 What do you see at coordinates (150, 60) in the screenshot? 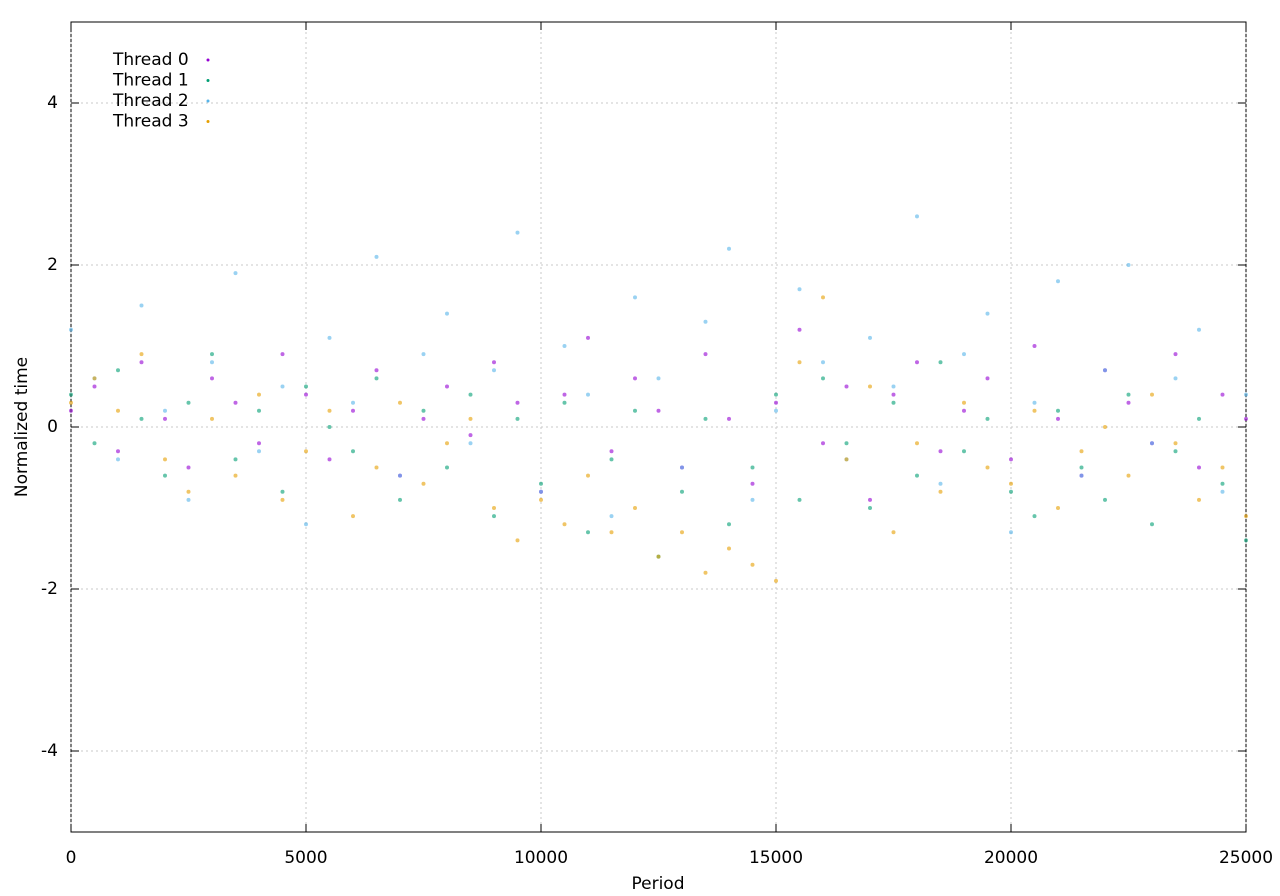
I see `legend-label: Thread 0` at bounding box center [150, 60].